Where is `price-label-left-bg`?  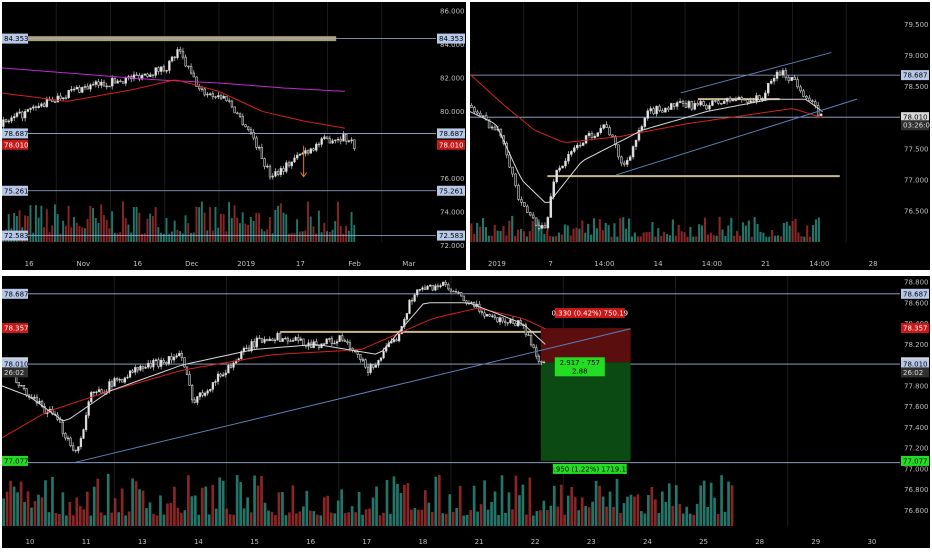 price-label-left-bg is located at coordinates (15, 460).